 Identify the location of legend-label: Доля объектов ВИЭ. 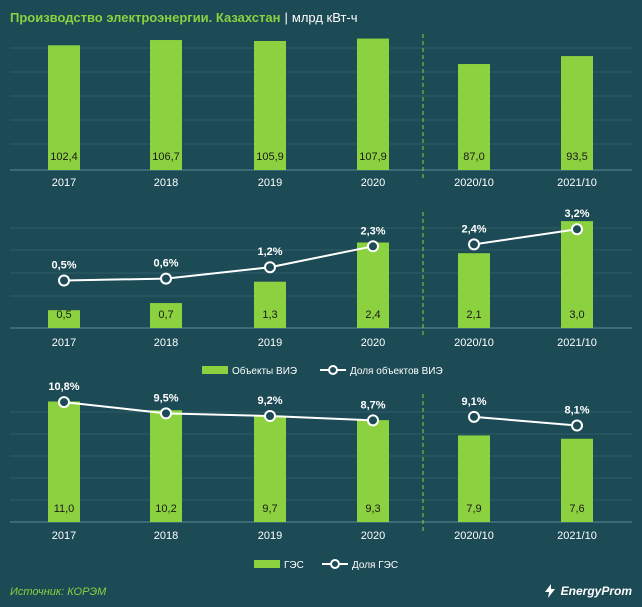
(396, 371).